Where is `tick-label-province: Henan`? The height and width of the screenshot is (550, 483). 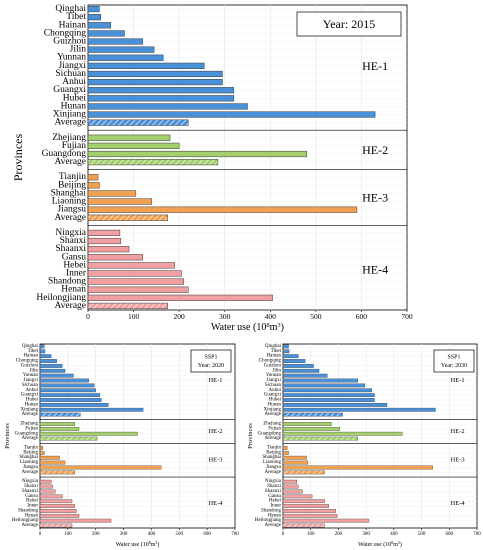
tick-label-province: Henan is located at coordinates (275, 515).